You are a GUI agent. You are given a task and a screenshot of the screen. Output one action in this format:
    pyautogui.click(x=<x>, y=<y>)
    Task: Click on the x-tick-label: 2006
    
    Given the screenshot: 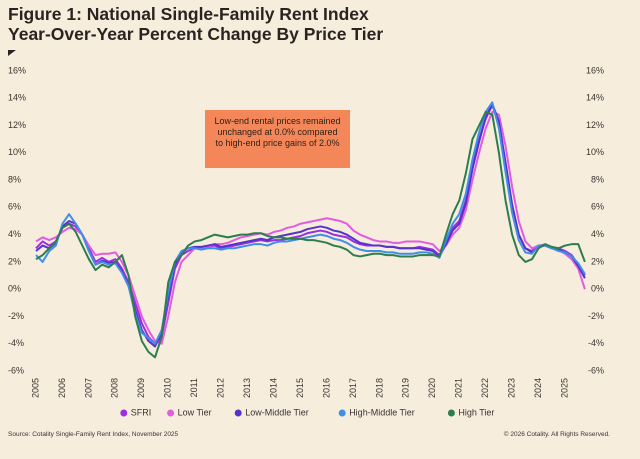 What is the action you would take?
    pyautogui.click(x=62, y=388)
    